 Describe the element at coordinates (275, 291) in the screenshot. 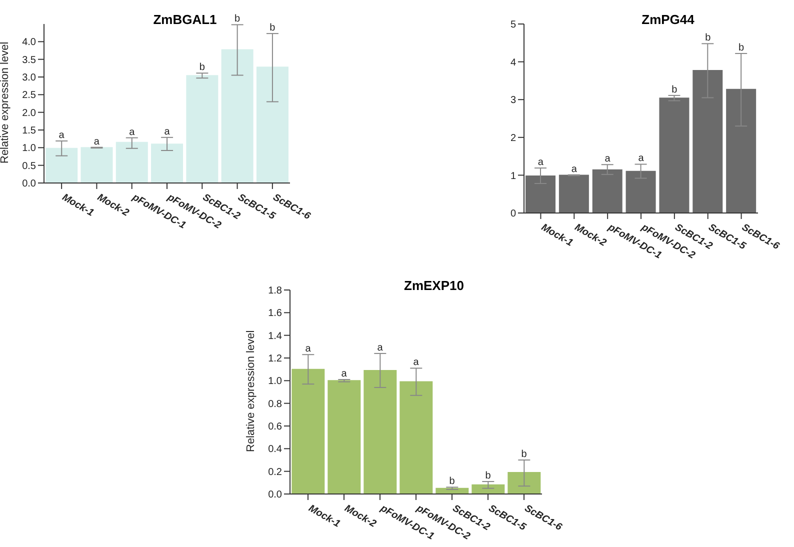

I see `y-tick-label: 1.8` at that location.